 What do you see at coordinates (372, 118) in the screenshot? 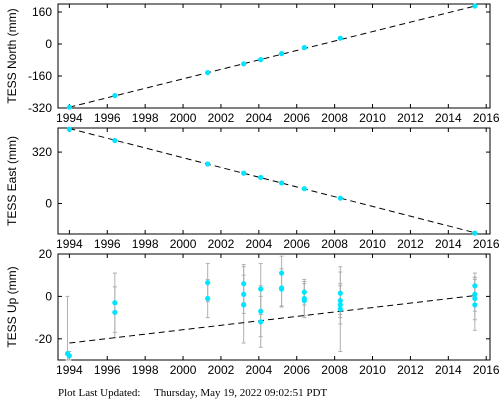
I see `north-xtick-label: 2010` at bounding box center [372, 118].